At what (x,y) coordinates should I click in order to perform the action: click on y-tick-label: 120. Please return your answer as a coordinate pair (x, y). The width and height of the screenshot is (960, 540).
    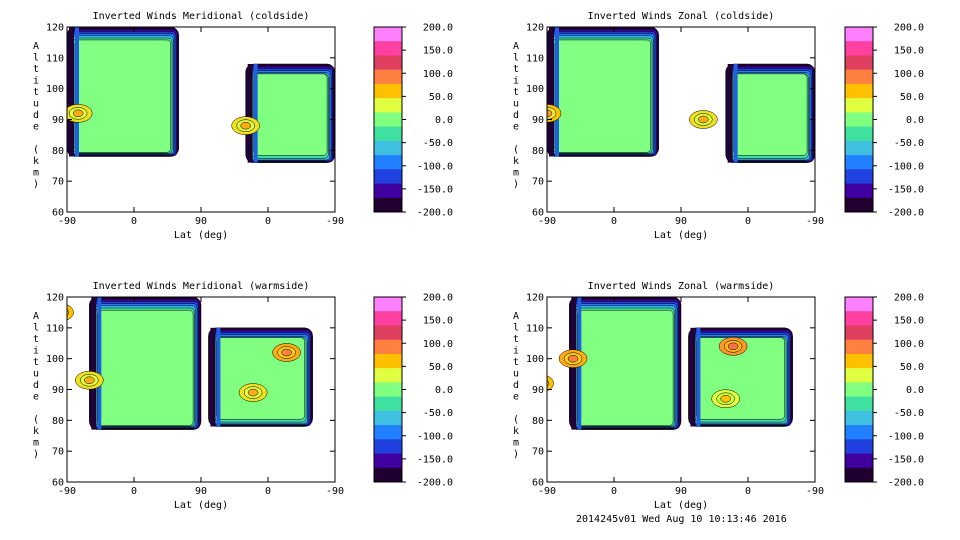
    Looking at the image, I should click on (535, 298).